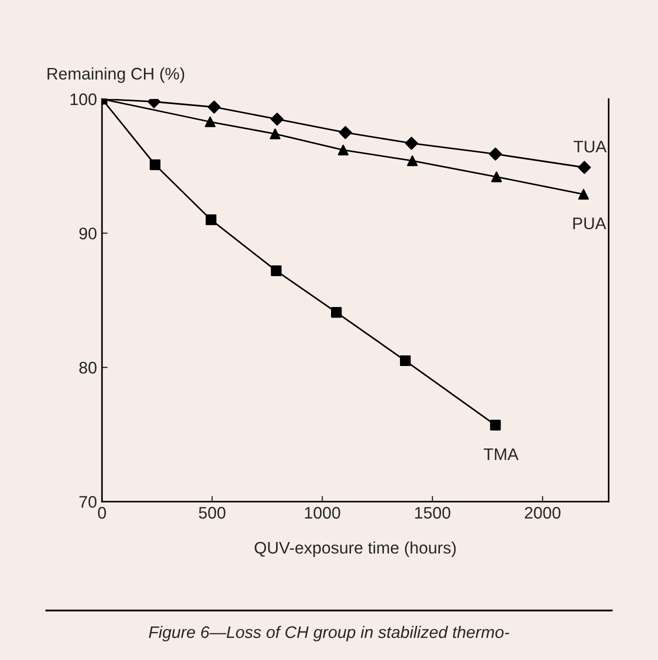 This screenshot has height=660, width=658. I want to click on y-tick-label: 100, so click(83, 99).